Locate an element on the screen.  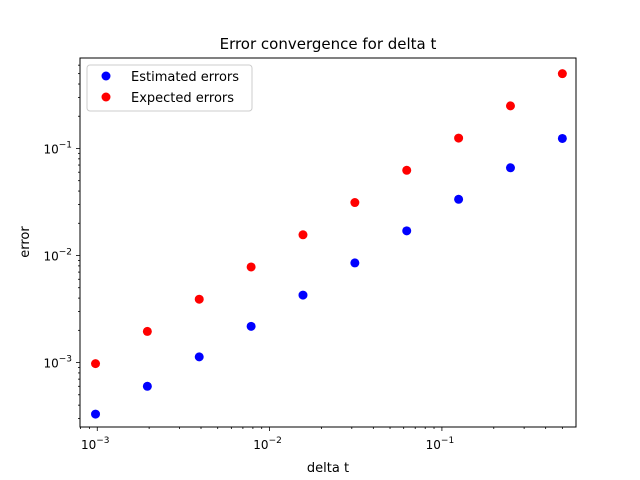
legend-box is located at coordinates (169, 88).